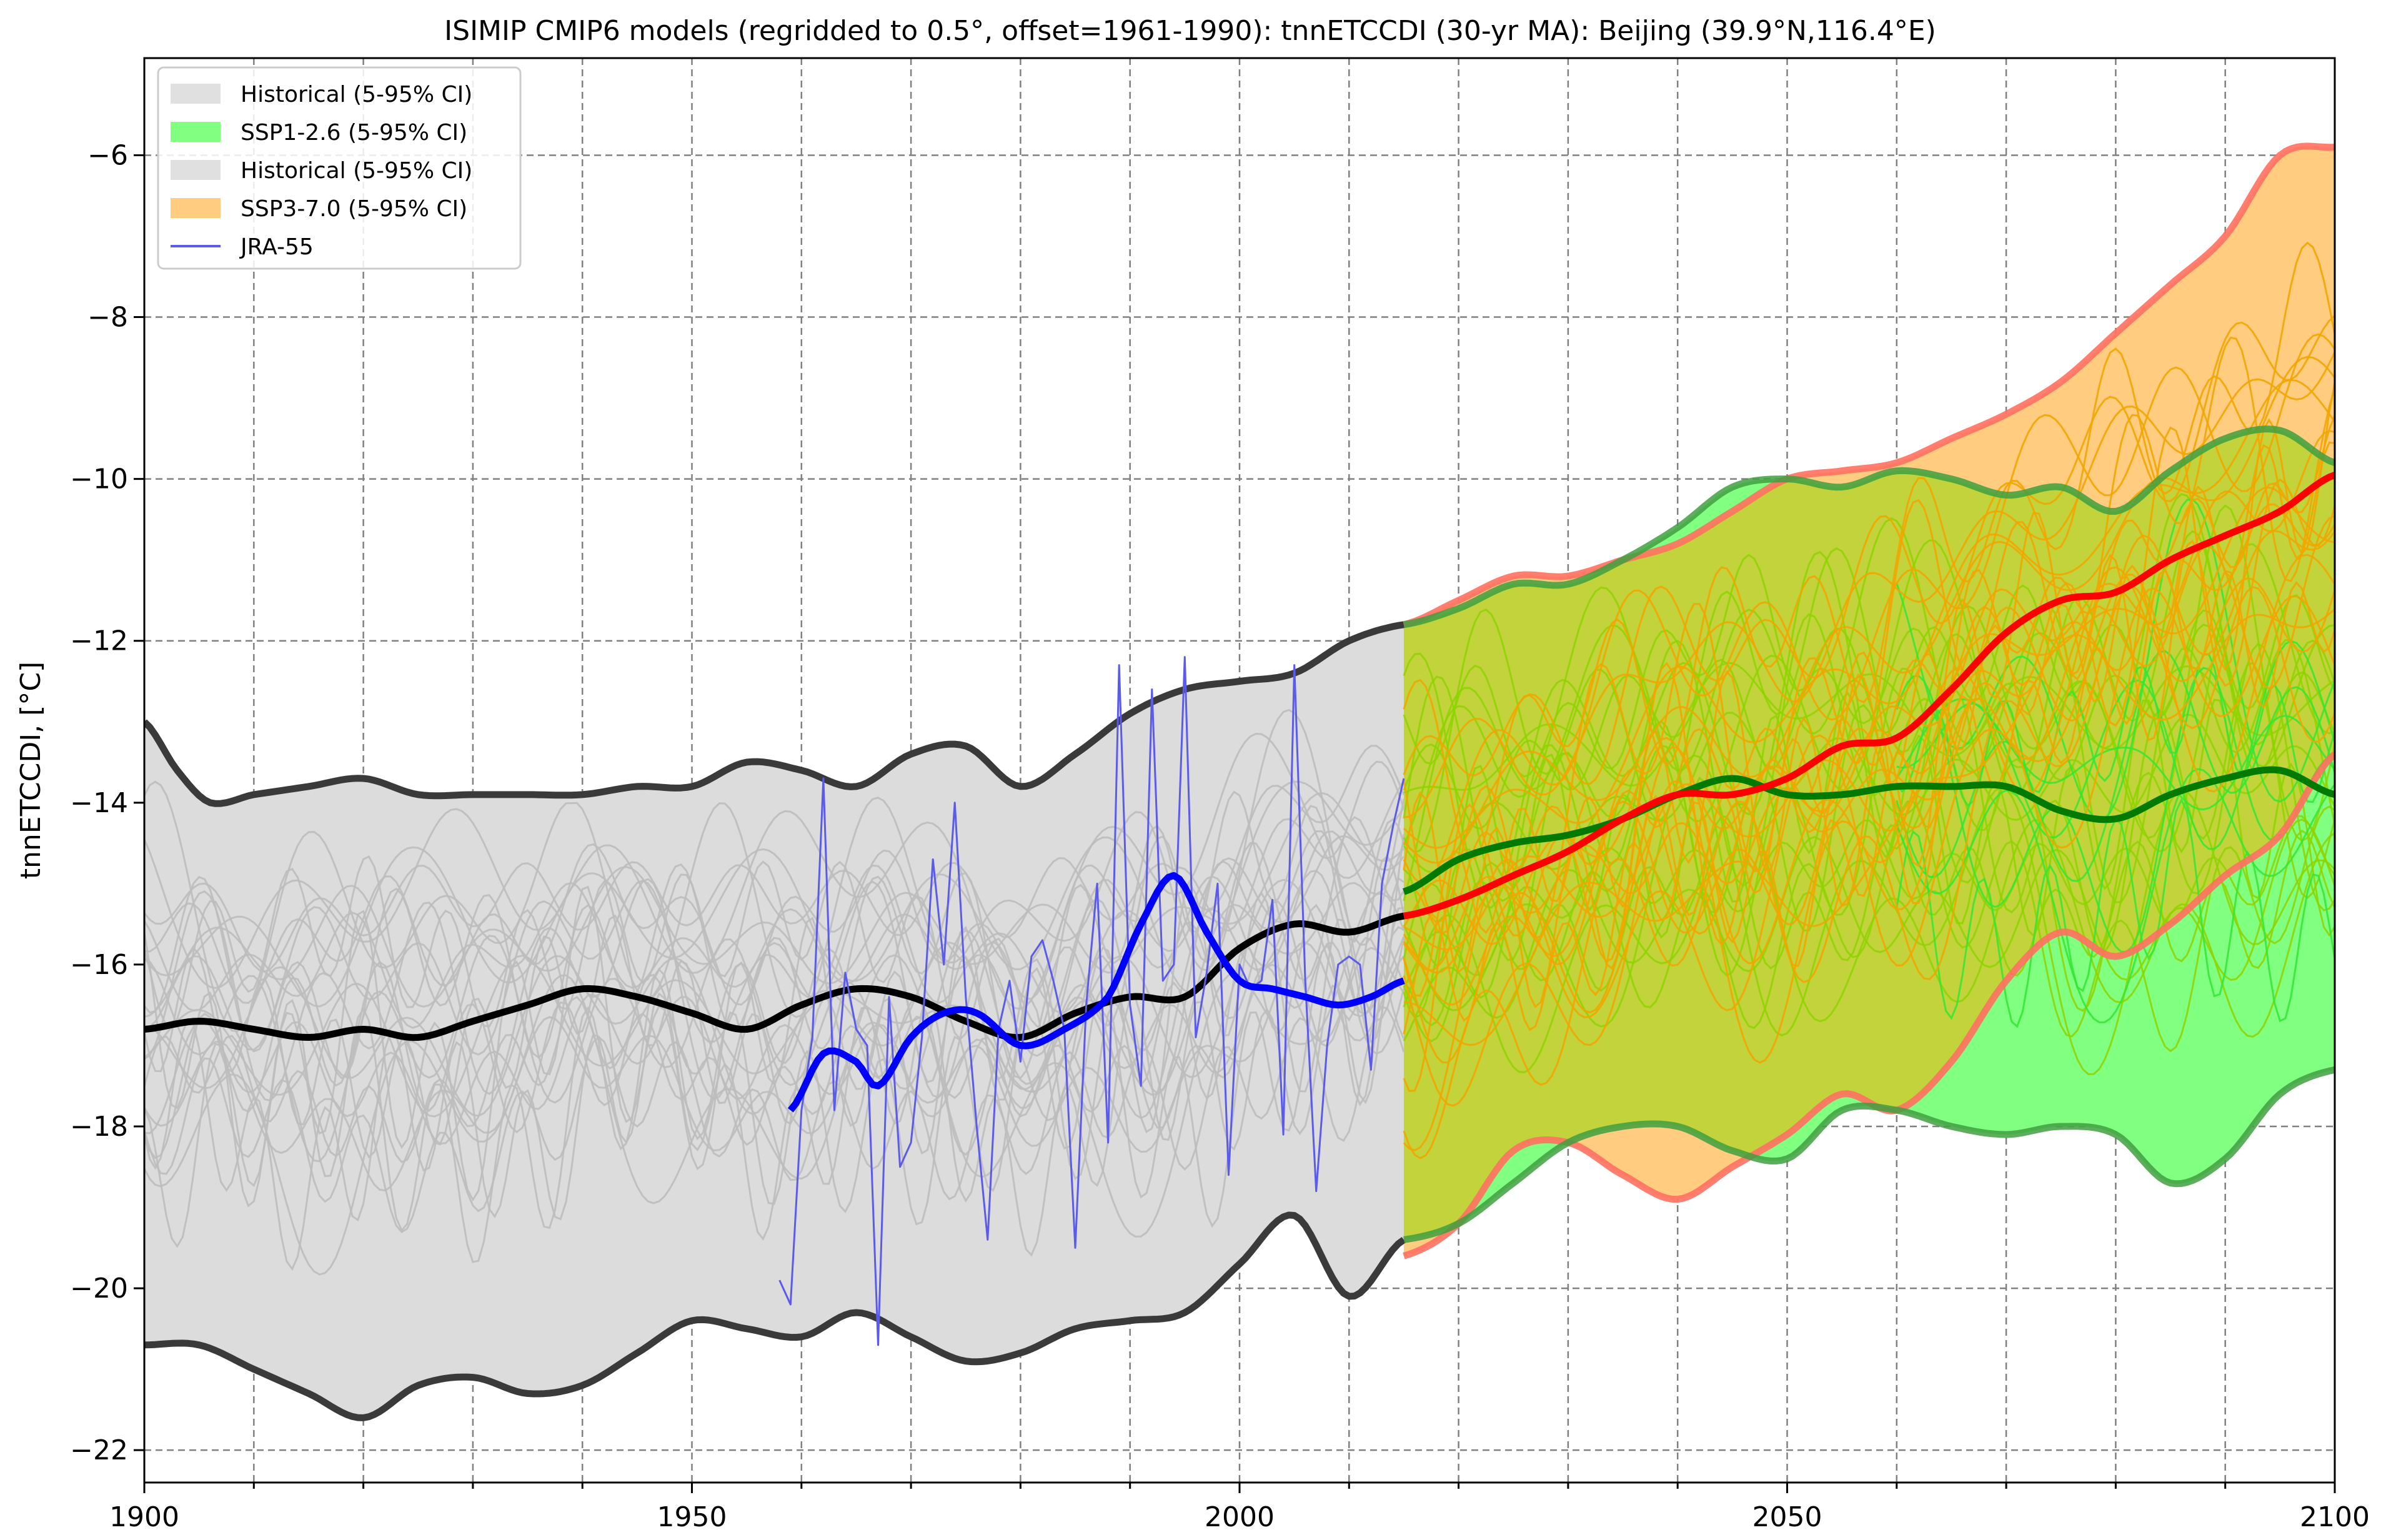 The image size is (2381, 1540). I want to click on y-tick-label: −10, so click(99, 480).